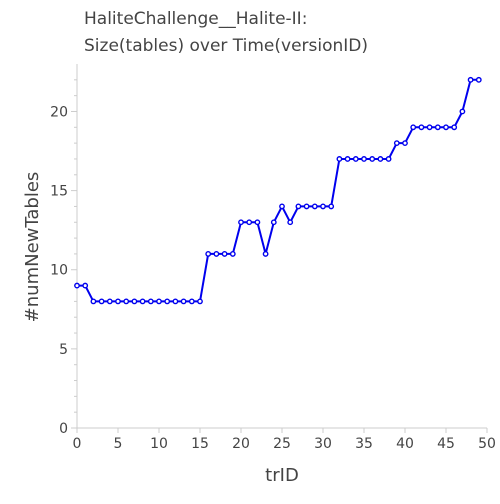 The image size is (500, 504). What do you see at coordinates (241, 444) in the screenshot?
I see `x-tick-label: 20` at bounding box center [241, 444].